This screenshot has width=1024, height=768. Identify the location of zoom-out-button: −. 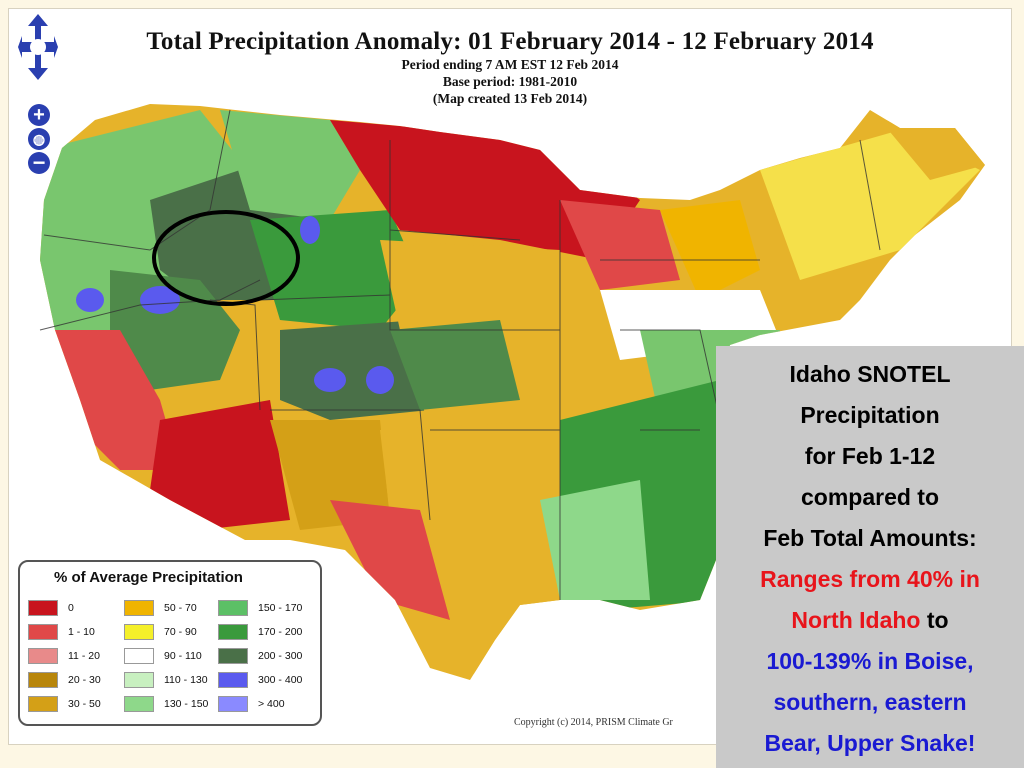
(39, 162).